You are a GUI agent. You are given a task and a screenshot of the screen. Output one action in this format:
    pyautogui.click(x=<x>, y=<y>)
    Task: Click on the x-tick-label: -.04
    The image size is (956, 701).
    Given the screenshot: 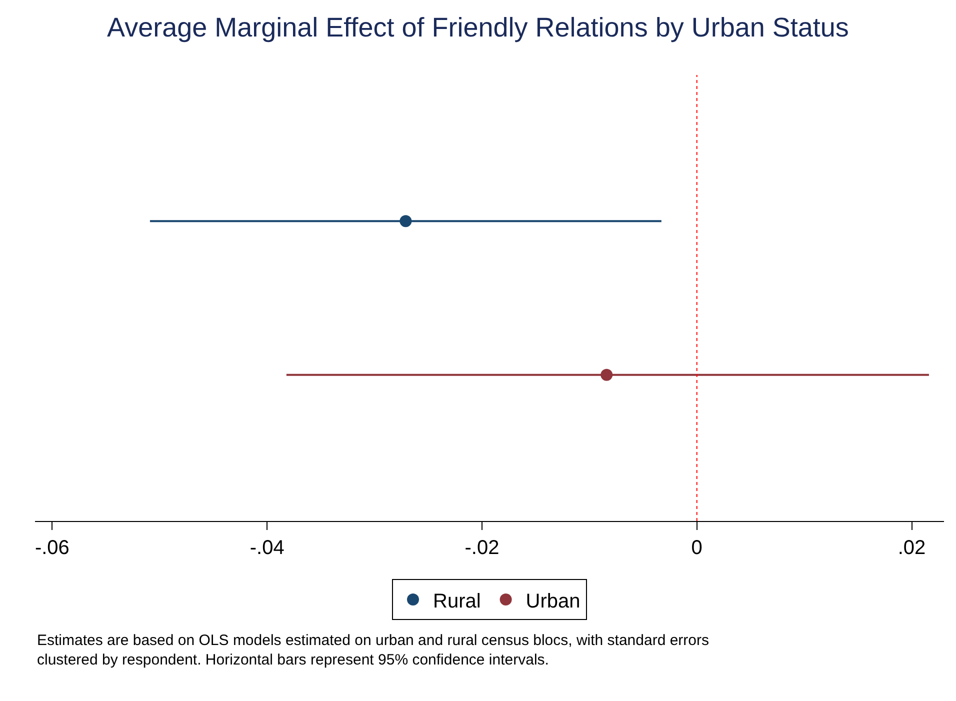 What is the action you would take?
    pyautogui.click(x=267, y=548)
    